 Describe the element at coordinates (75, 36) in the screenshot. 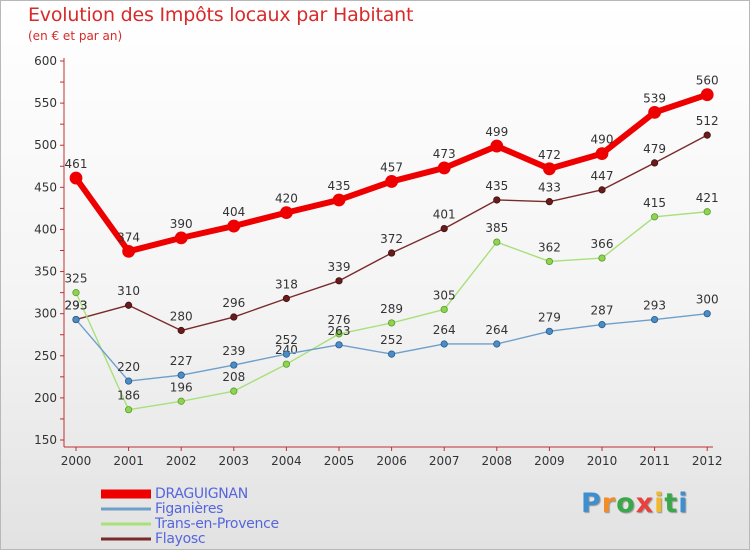

I see `chart-subtitle: (en € et par an)` at that location.